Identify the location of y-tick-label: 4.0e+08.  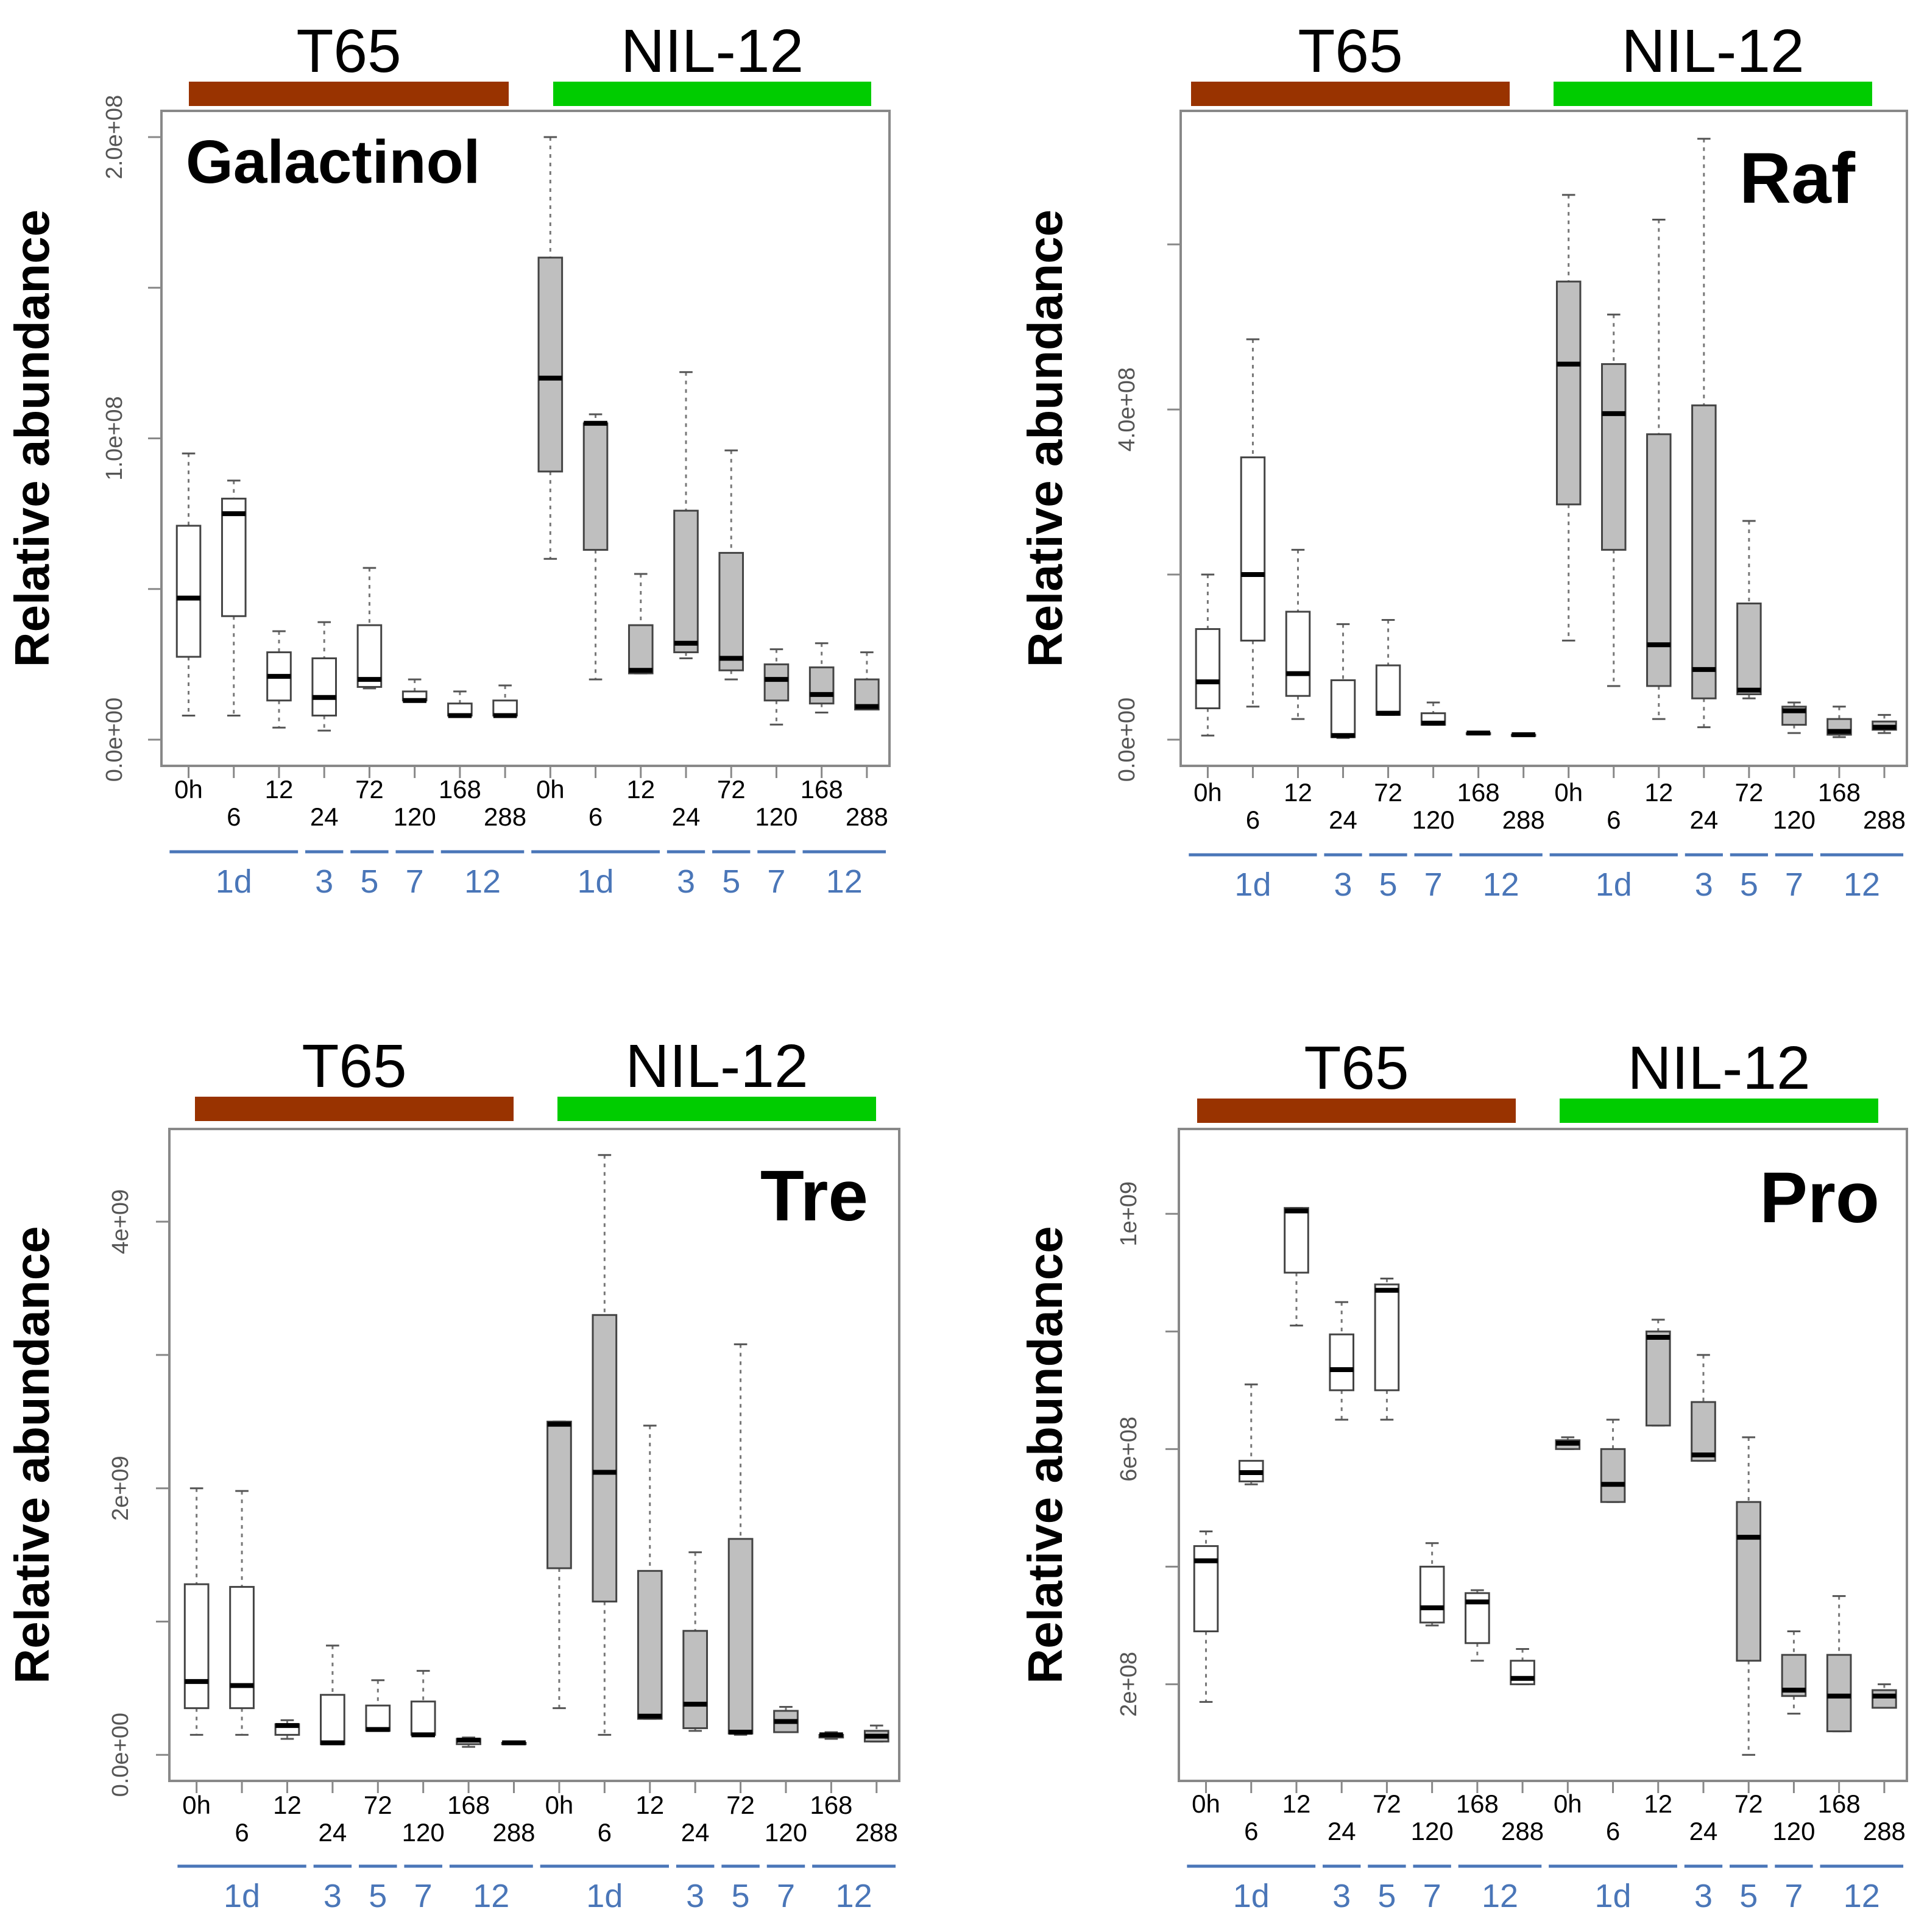
(1127, 409).